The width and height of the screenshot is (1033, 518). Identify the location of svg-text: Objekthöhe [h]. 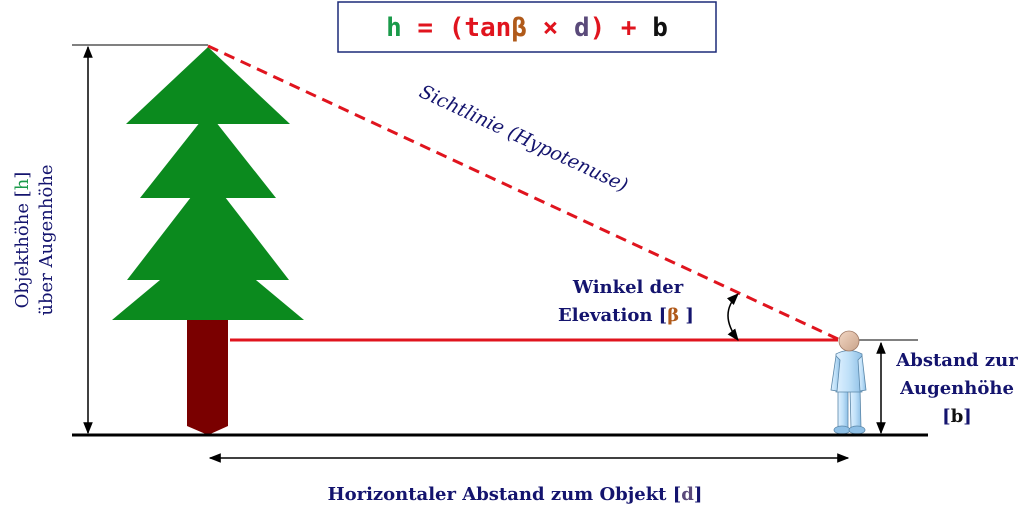
(22, 240).